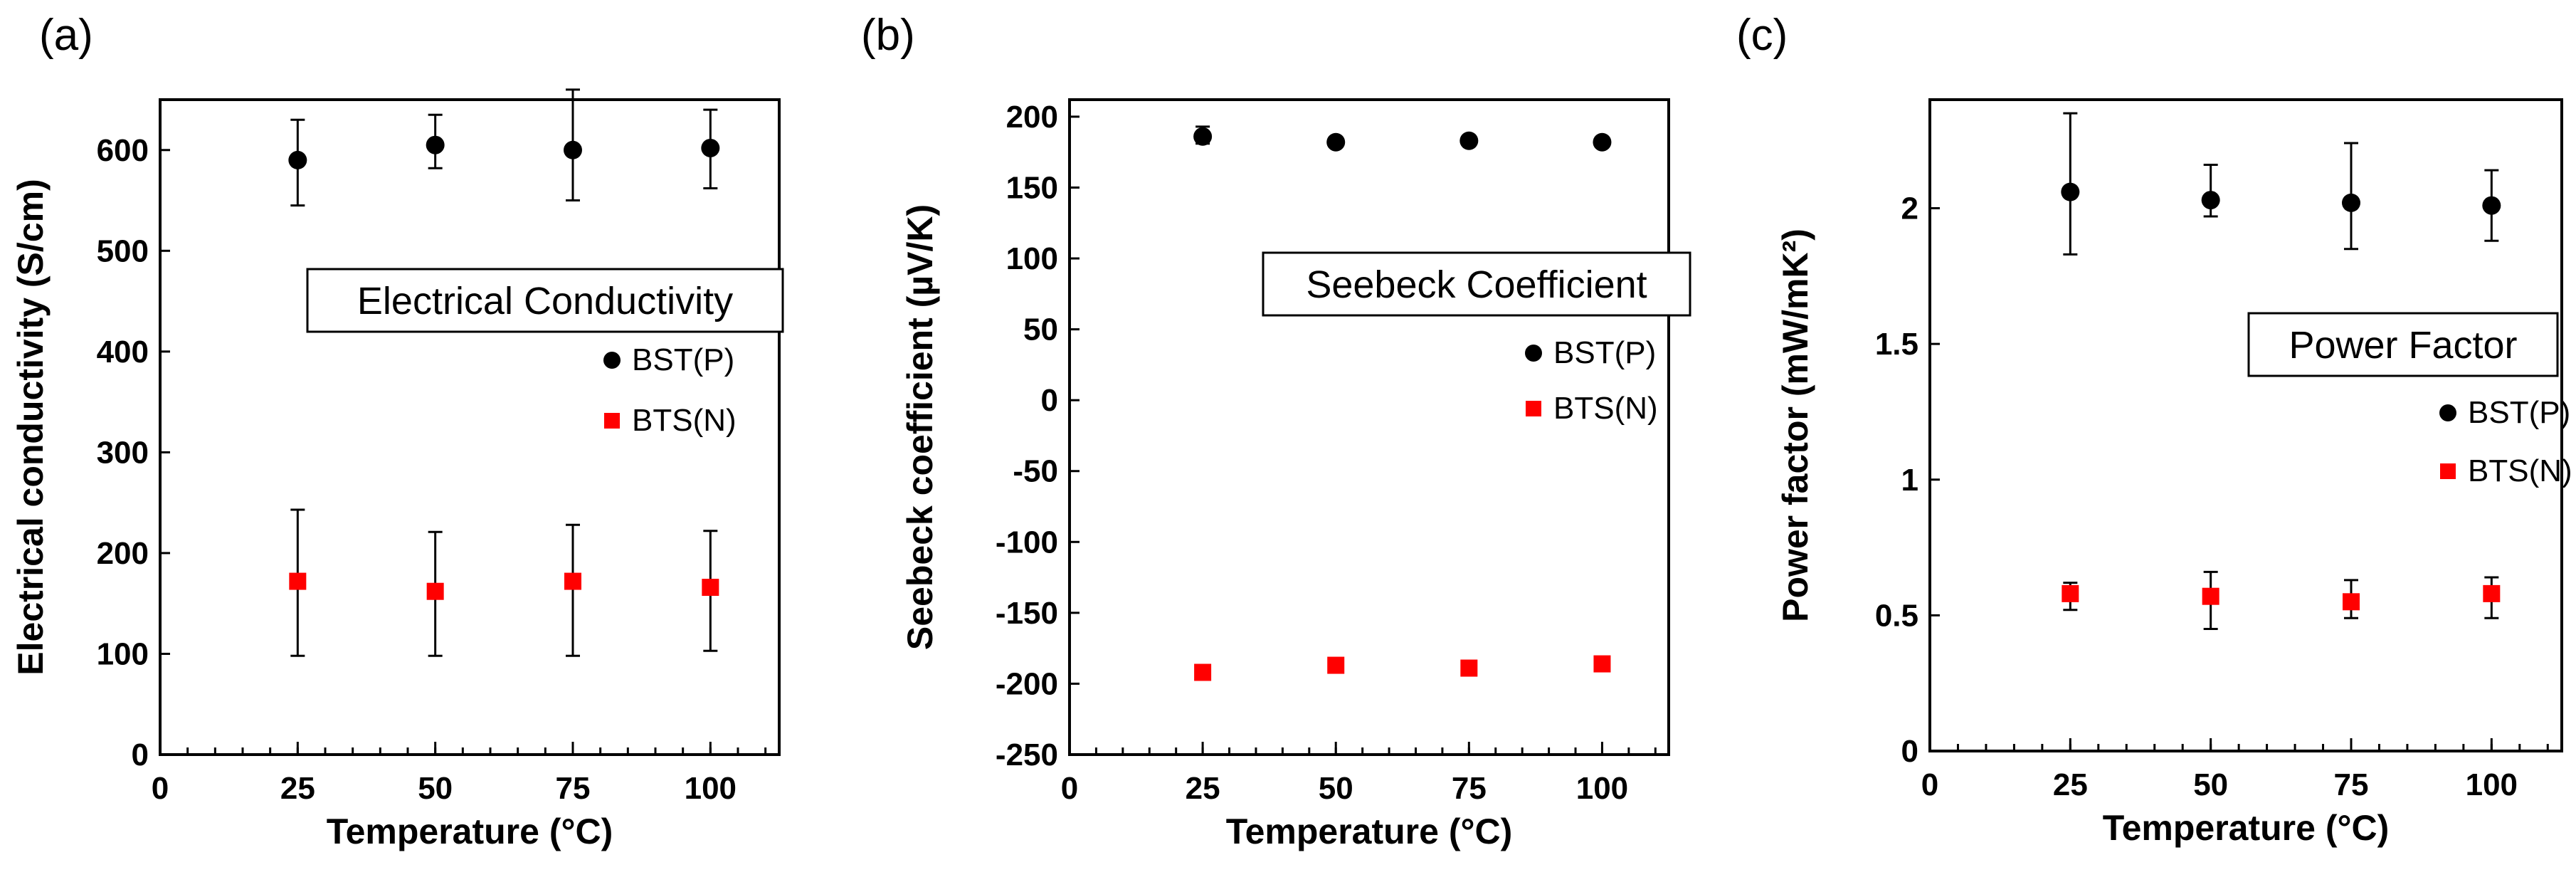  What do you see at coordinates (1762, 35) in the screenshot?
I see `panel-label: (c)` at bounding box center [1762, 35].